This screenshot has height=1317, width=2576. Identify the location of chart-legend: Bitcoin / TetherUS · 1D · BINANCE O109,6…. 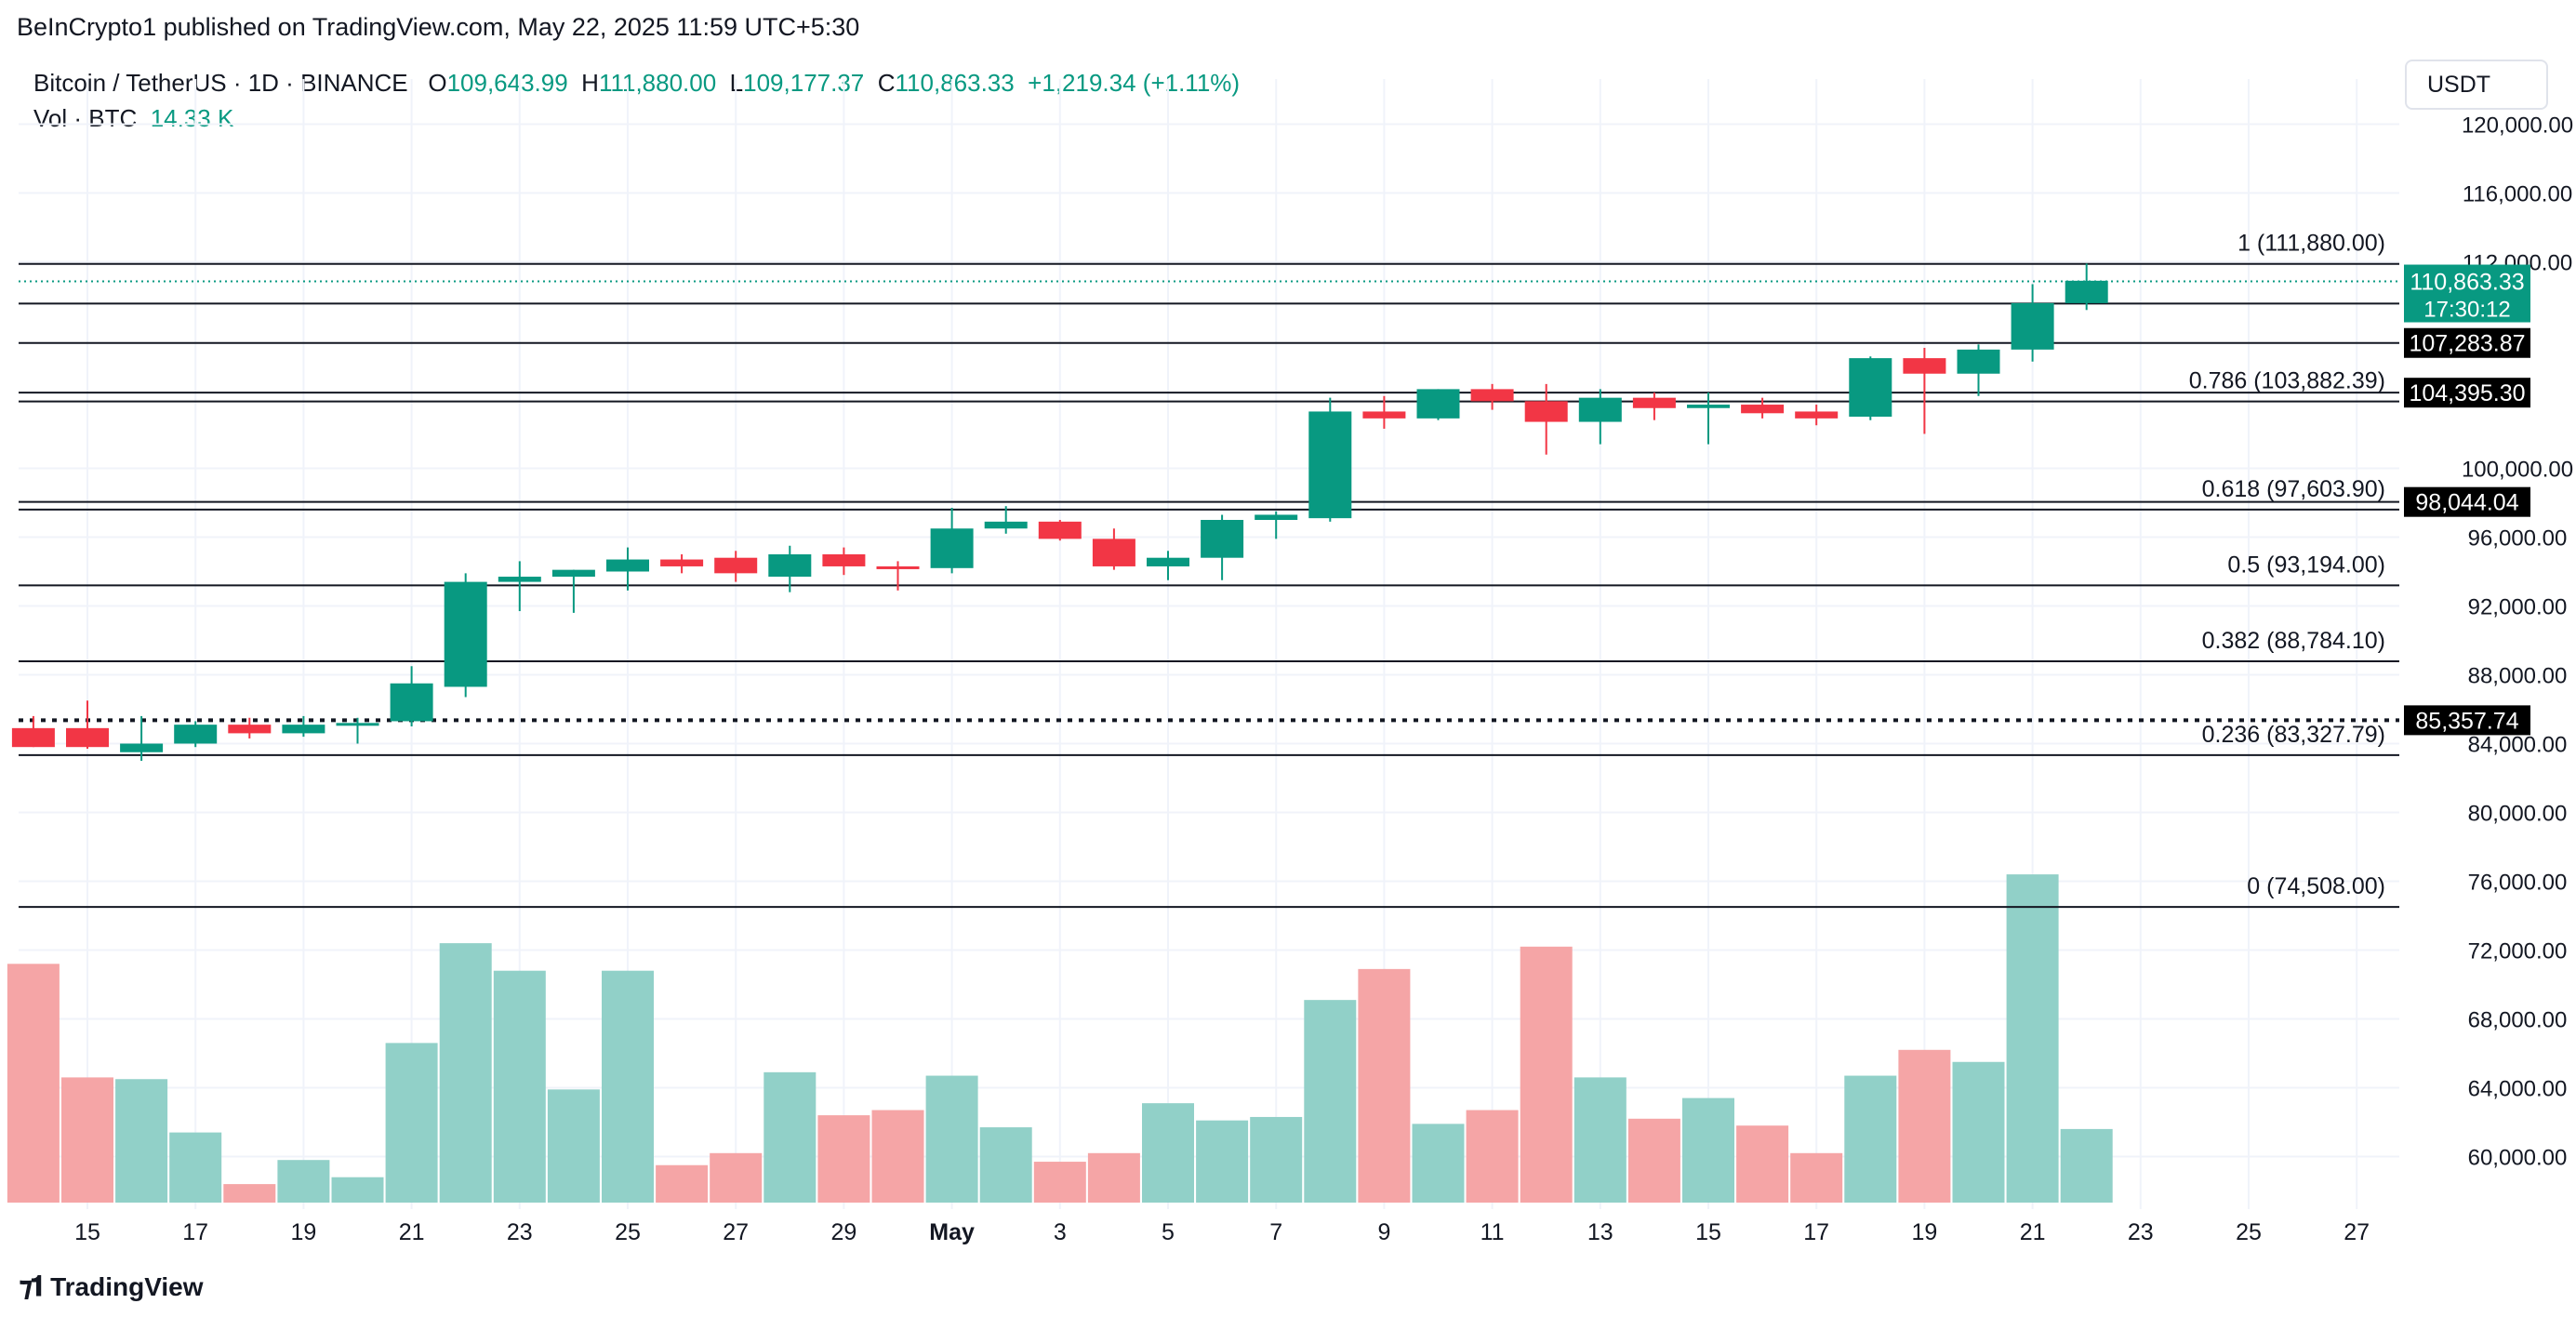
(636, 100).